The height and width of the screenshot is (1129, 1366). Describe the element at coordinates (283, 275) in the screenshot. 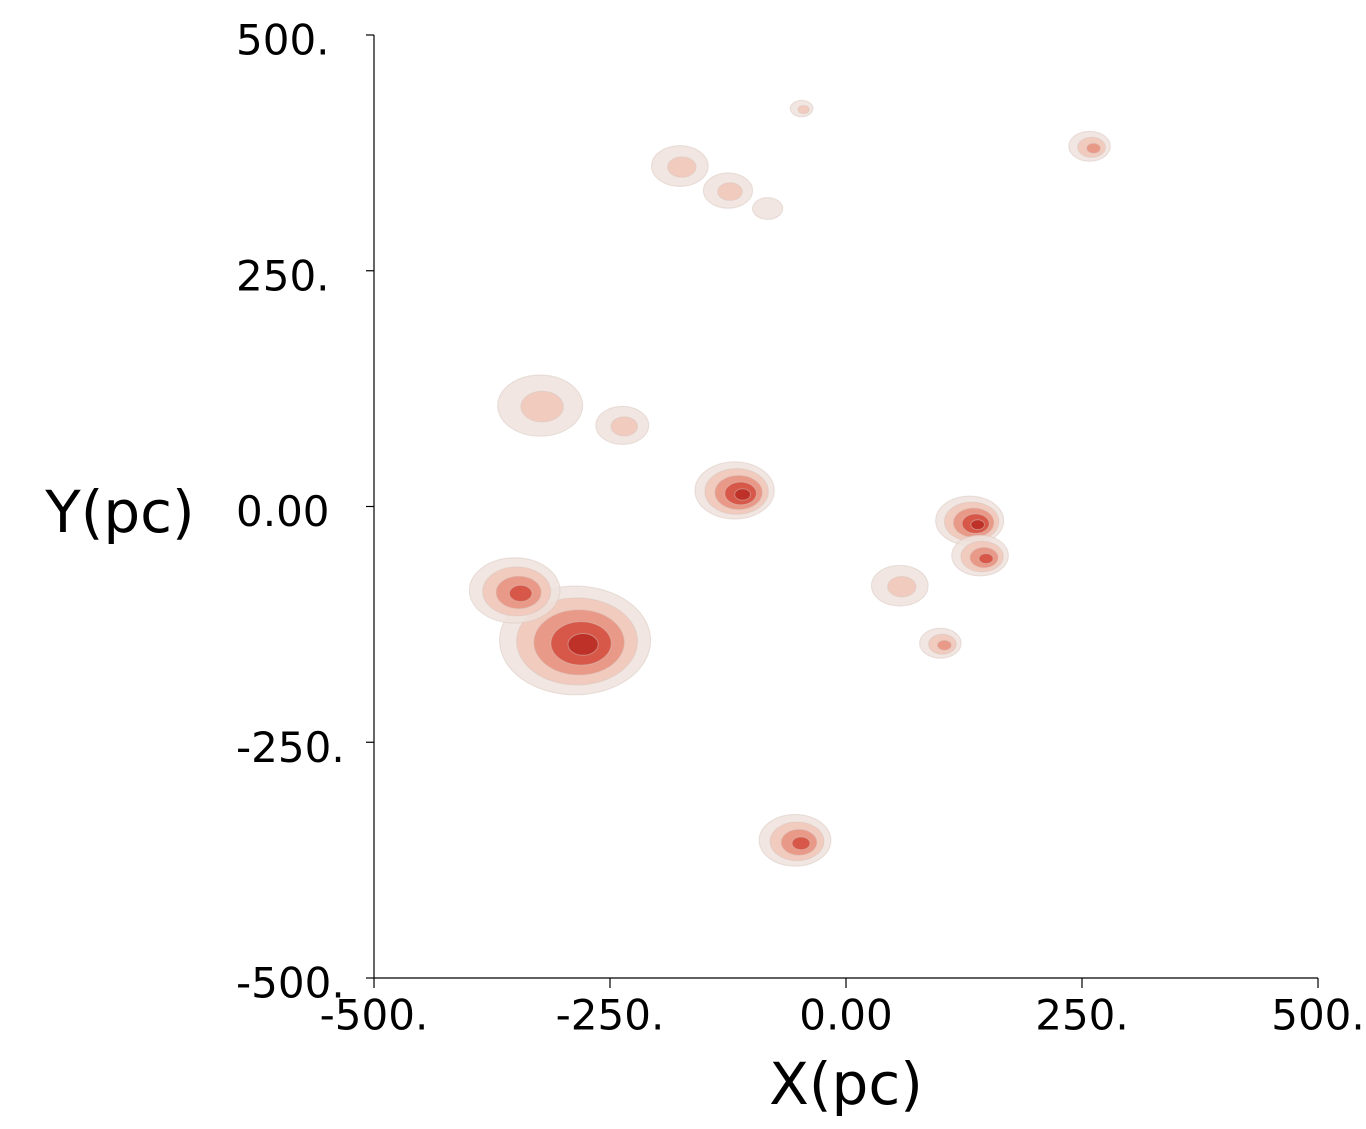

I see `y-tick-label: 250.` at that location.